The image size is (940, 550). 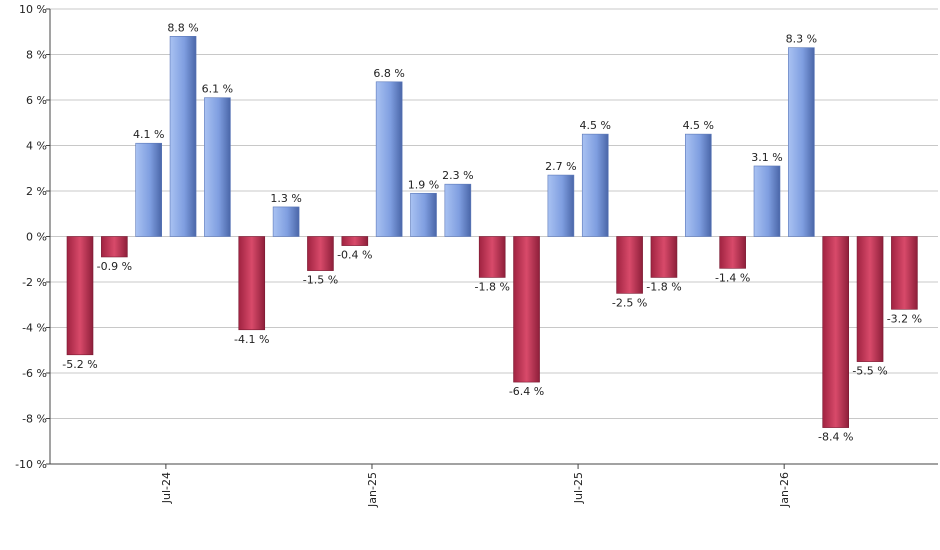 I want to click on y-tick-label: 0 %, so click(x=36, y=237).